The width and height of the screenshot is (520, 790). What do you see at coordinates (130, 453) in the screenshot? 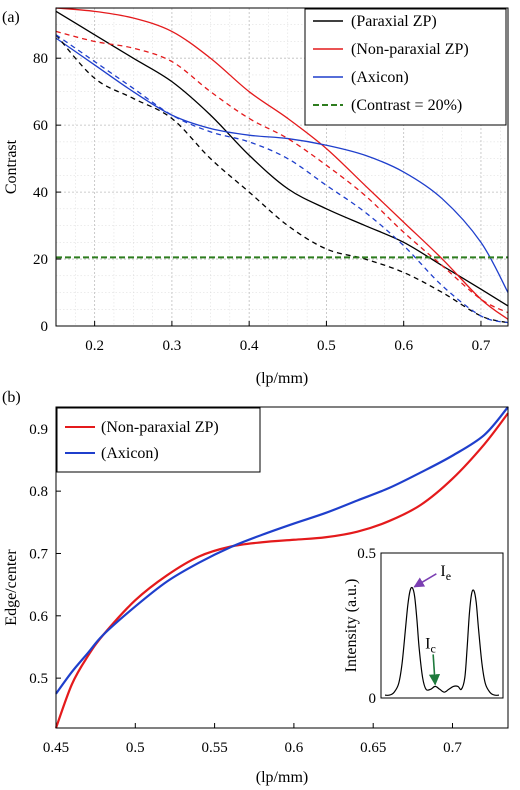
I see `panel-b-legend-entry: (Axicon)` at bounding box center [130, 453].